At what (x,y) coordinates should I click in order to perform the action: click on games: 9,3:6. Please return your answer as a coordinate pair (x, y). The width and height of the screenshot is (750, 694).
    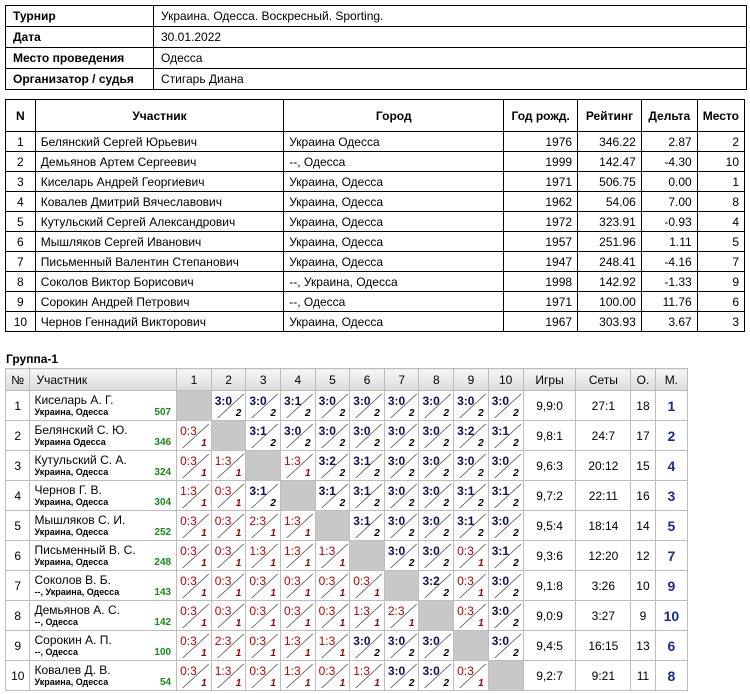
    Looking at the image, I should click on (549, 555).